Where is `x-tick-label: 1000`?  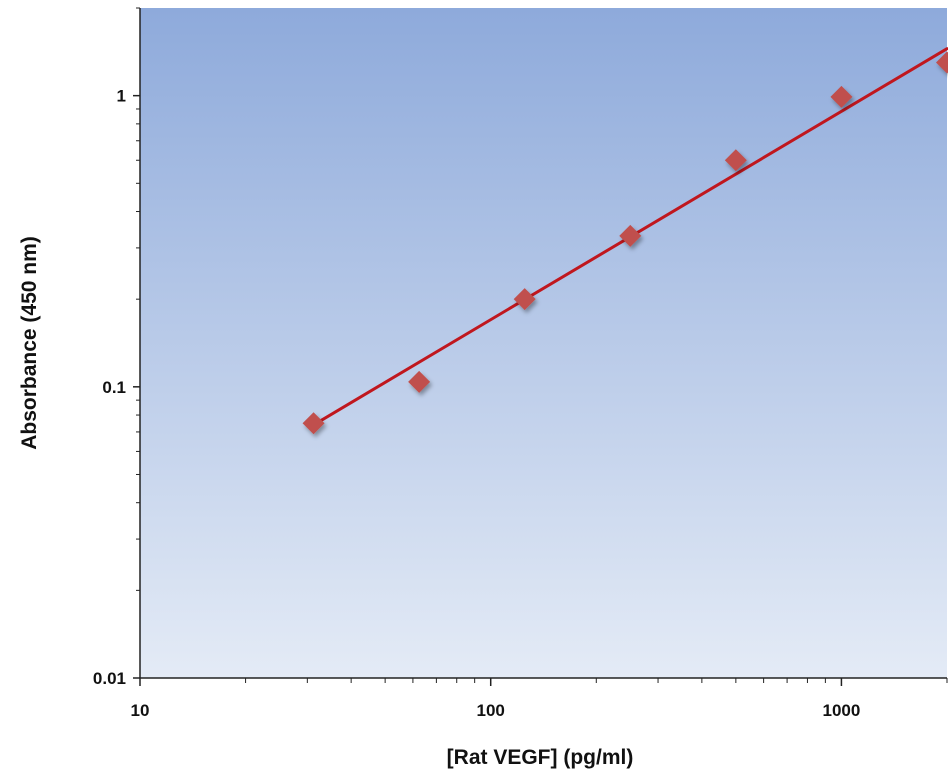 x-tick-label: 1000 is located at coordinates (842, 710).